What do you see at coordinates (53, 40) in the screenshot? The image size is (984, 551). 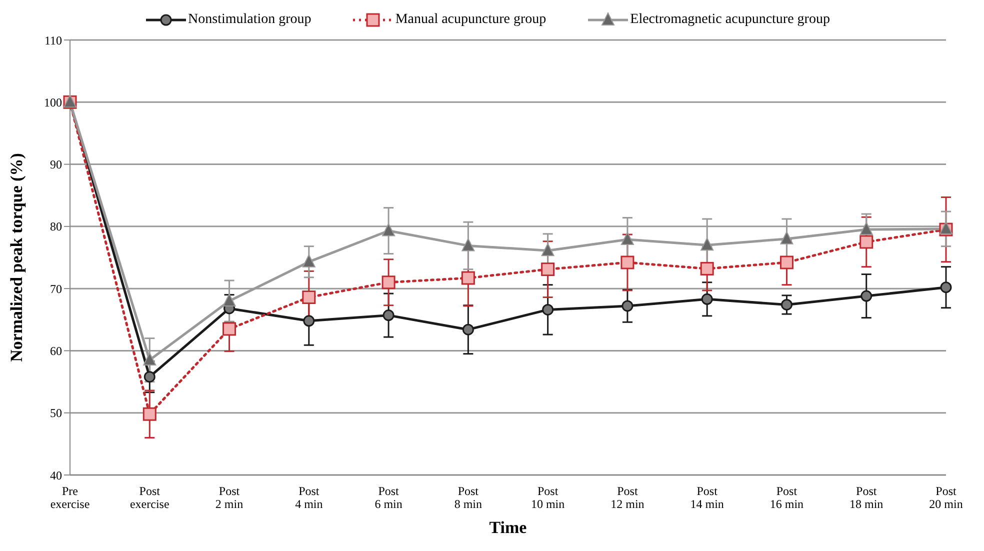 I see `y-tick-label: 110` at bounding box center [53, 40].